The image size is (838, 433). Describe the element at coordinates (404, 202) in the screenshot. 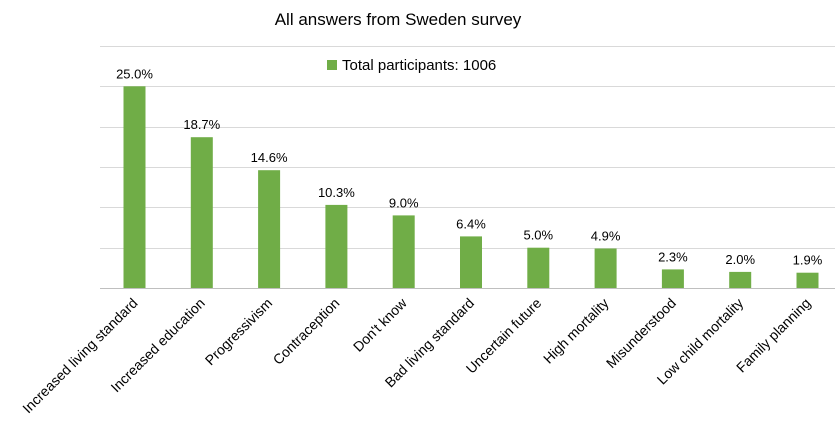

I see `data-label: 9.0%` at that location.